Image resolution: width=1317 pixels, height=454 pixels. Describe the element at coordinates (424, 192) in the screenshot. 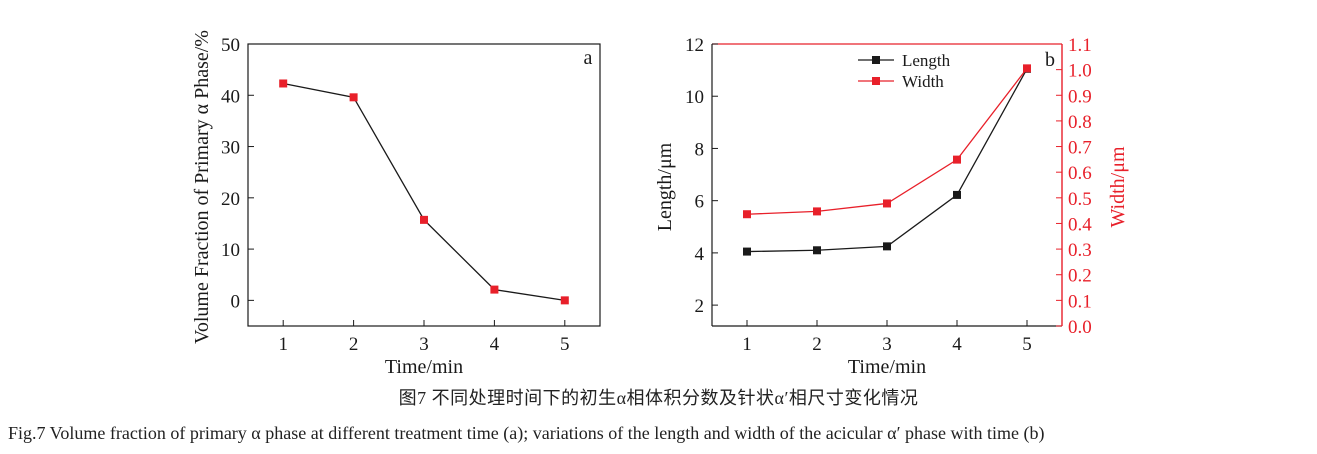

I see `series-line-a` at that location.